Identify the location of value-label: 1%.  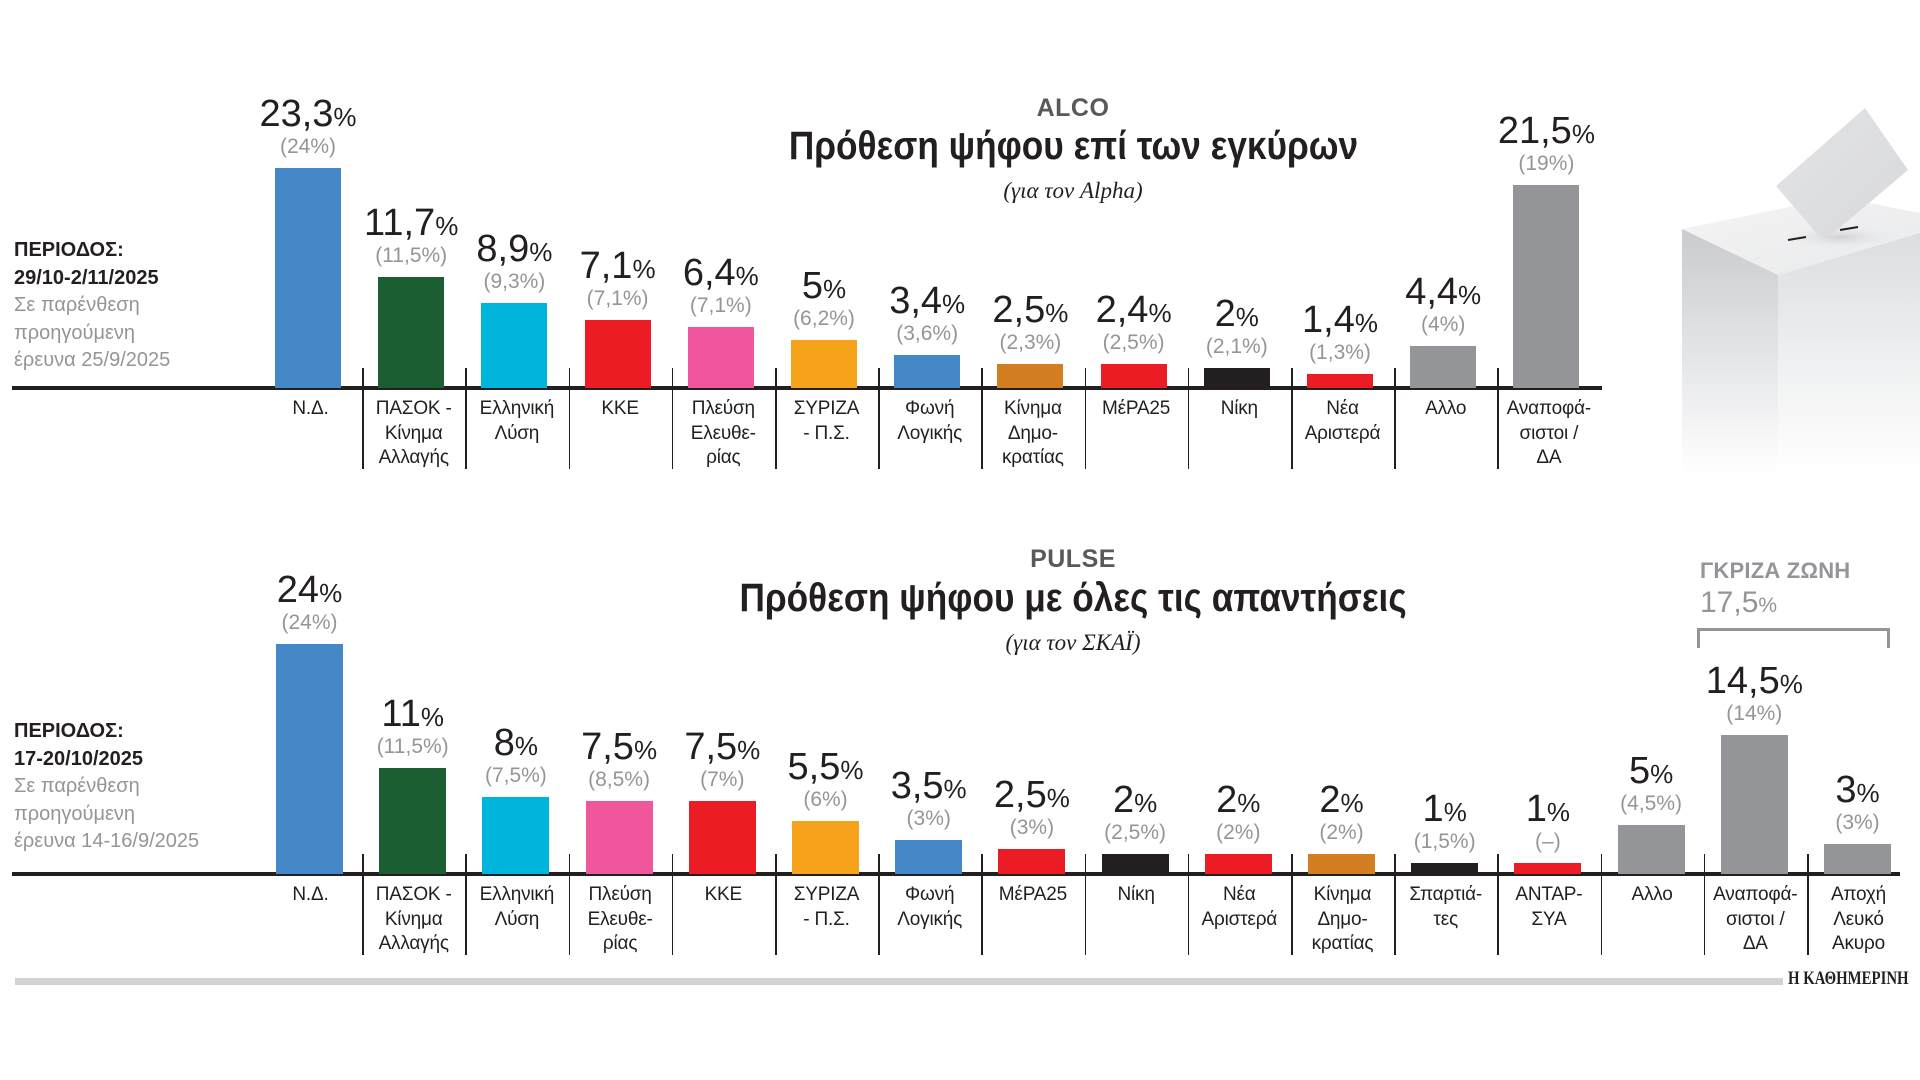
(1548, 810).